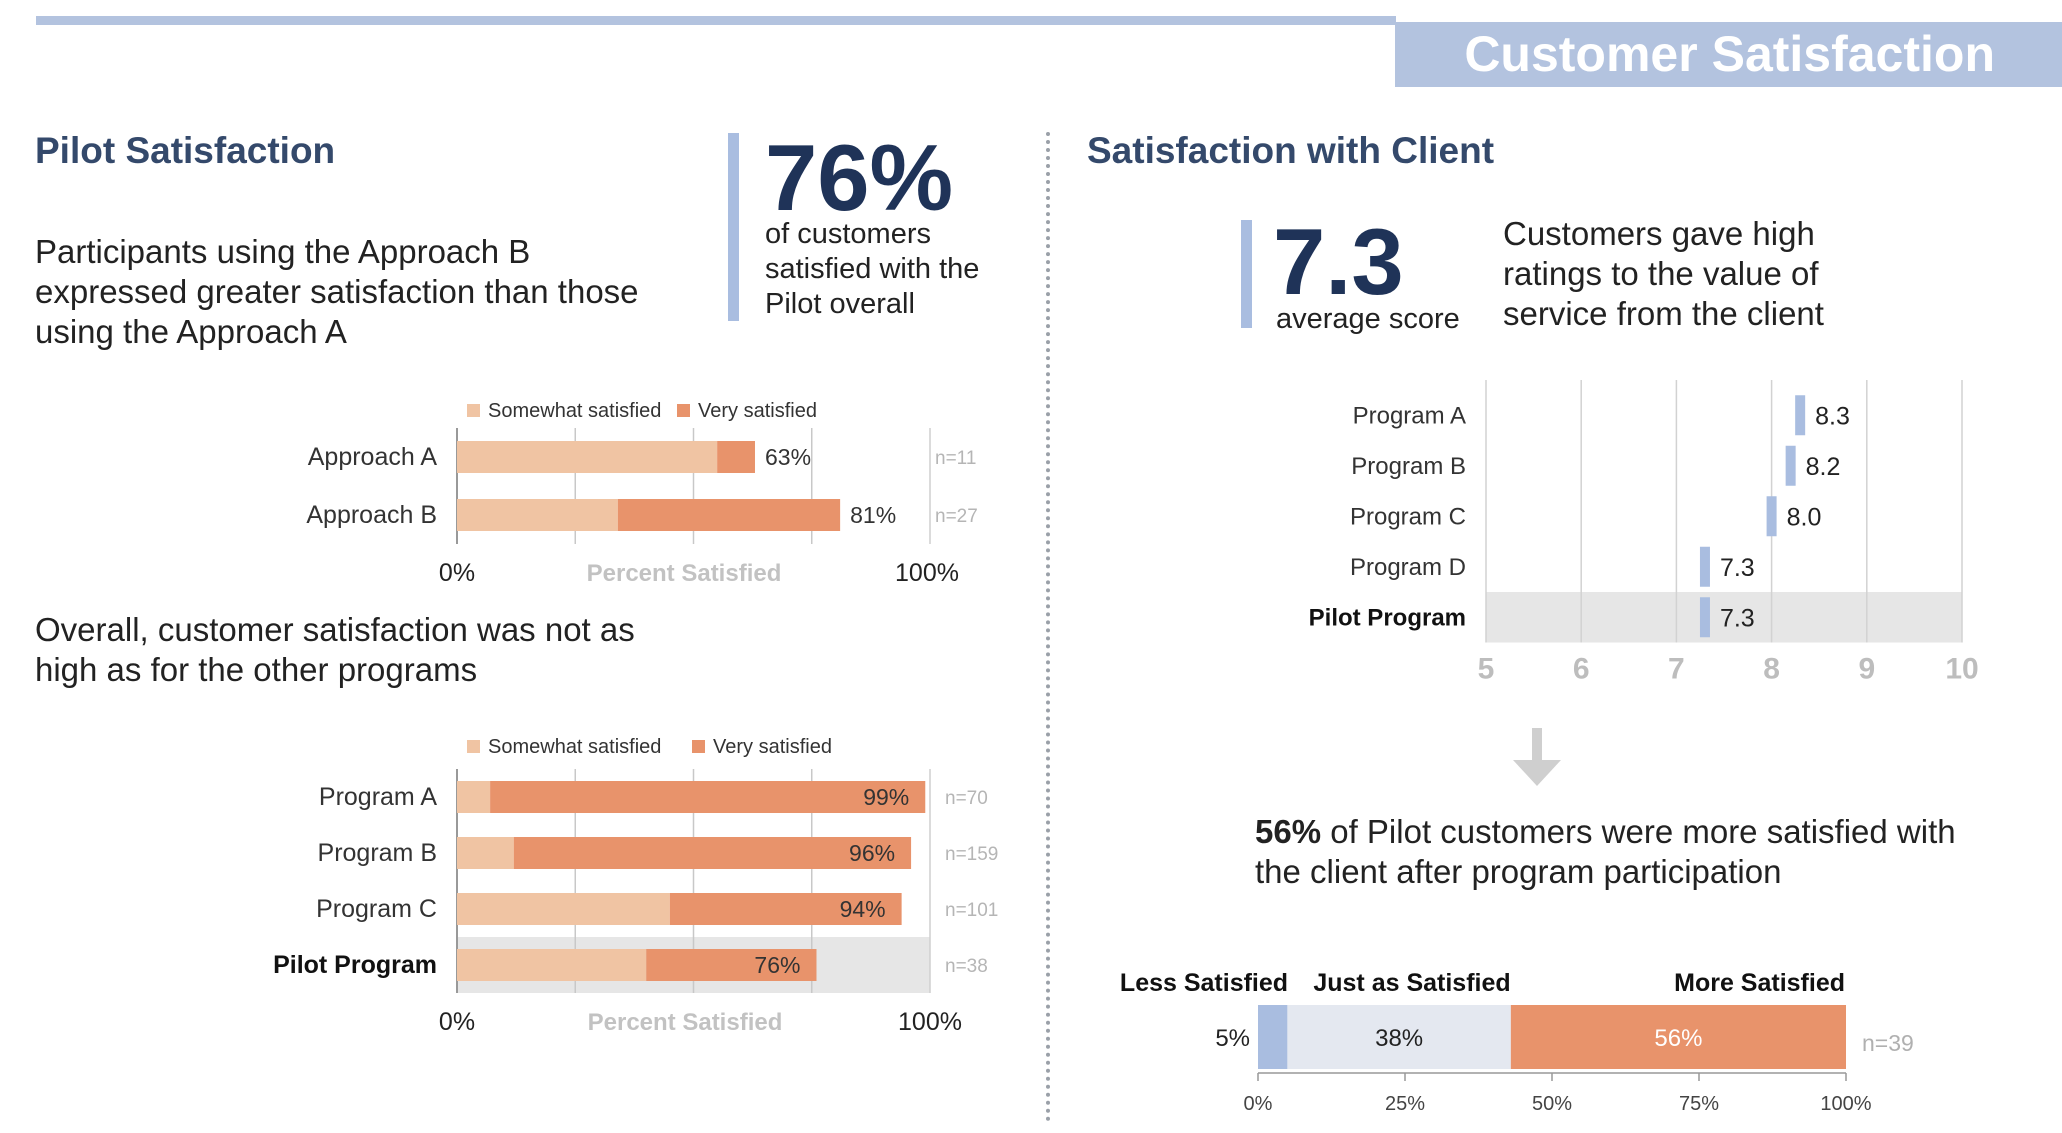  I want to click on segment-more-satisfied, so click(1678, 1037).